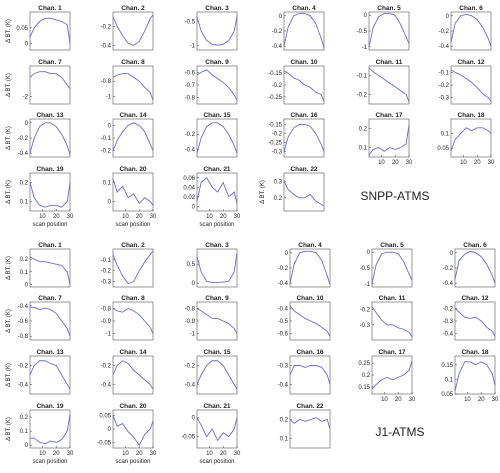 This screenshot has width=500, height=473. I want to click on y-tick-label: -0.9, so click(106, 322).